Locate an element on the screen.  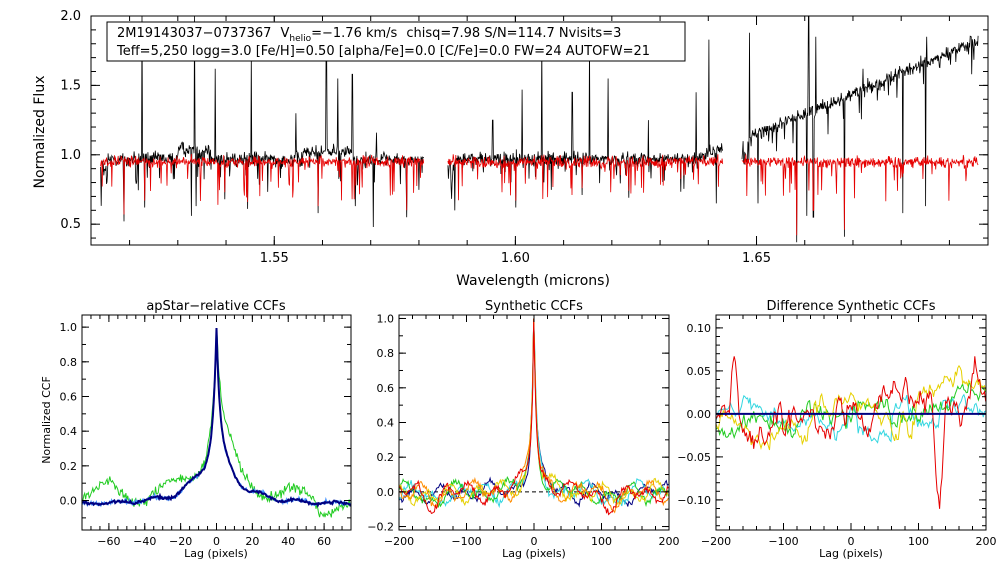
difference-series-green is located at coordinates (851, 410).